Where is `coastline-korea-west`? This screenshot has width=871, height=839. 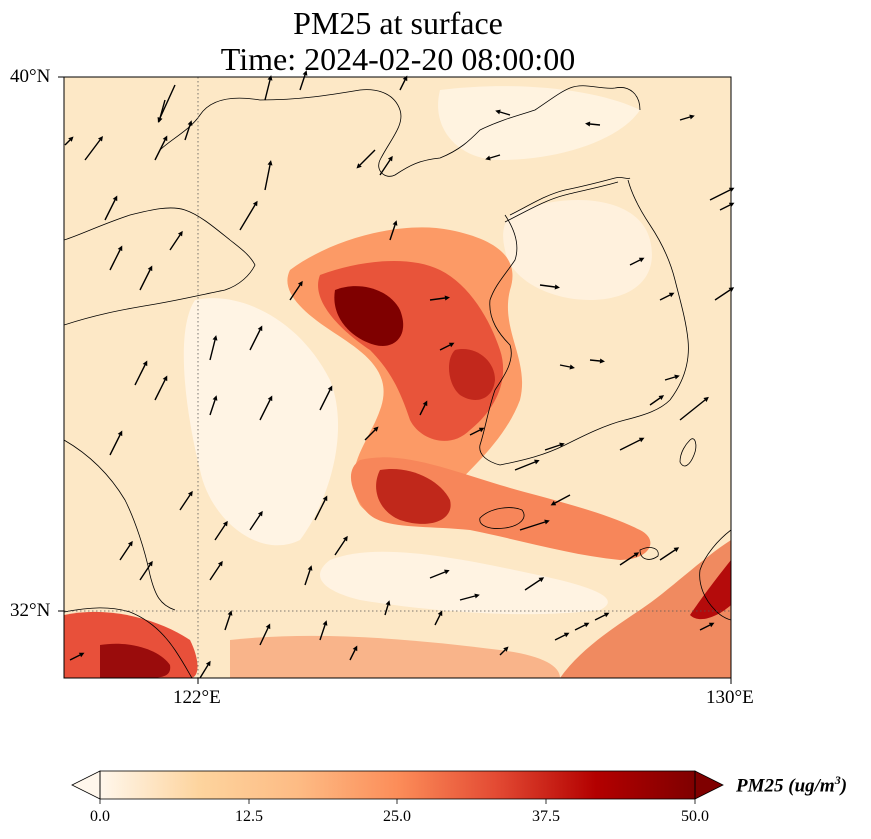
coastline-korea-west is located at coordinates (498, 340).